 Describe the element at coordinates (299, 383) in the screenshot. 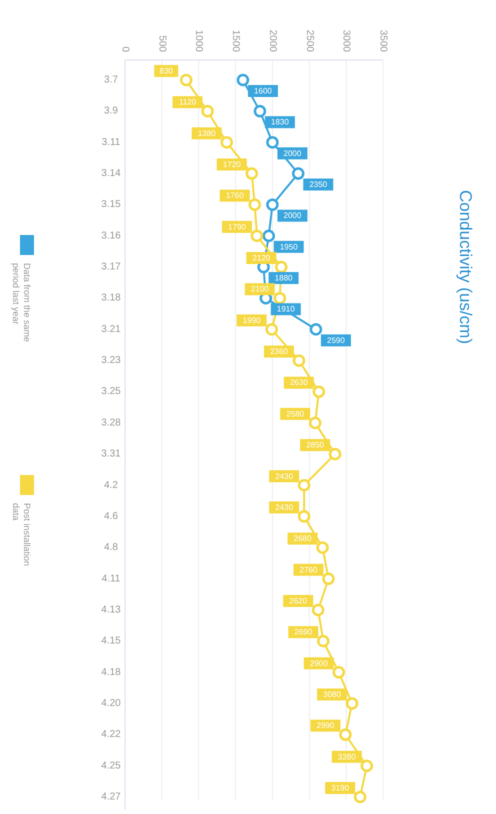

I see `data-label: 2630` at that location.